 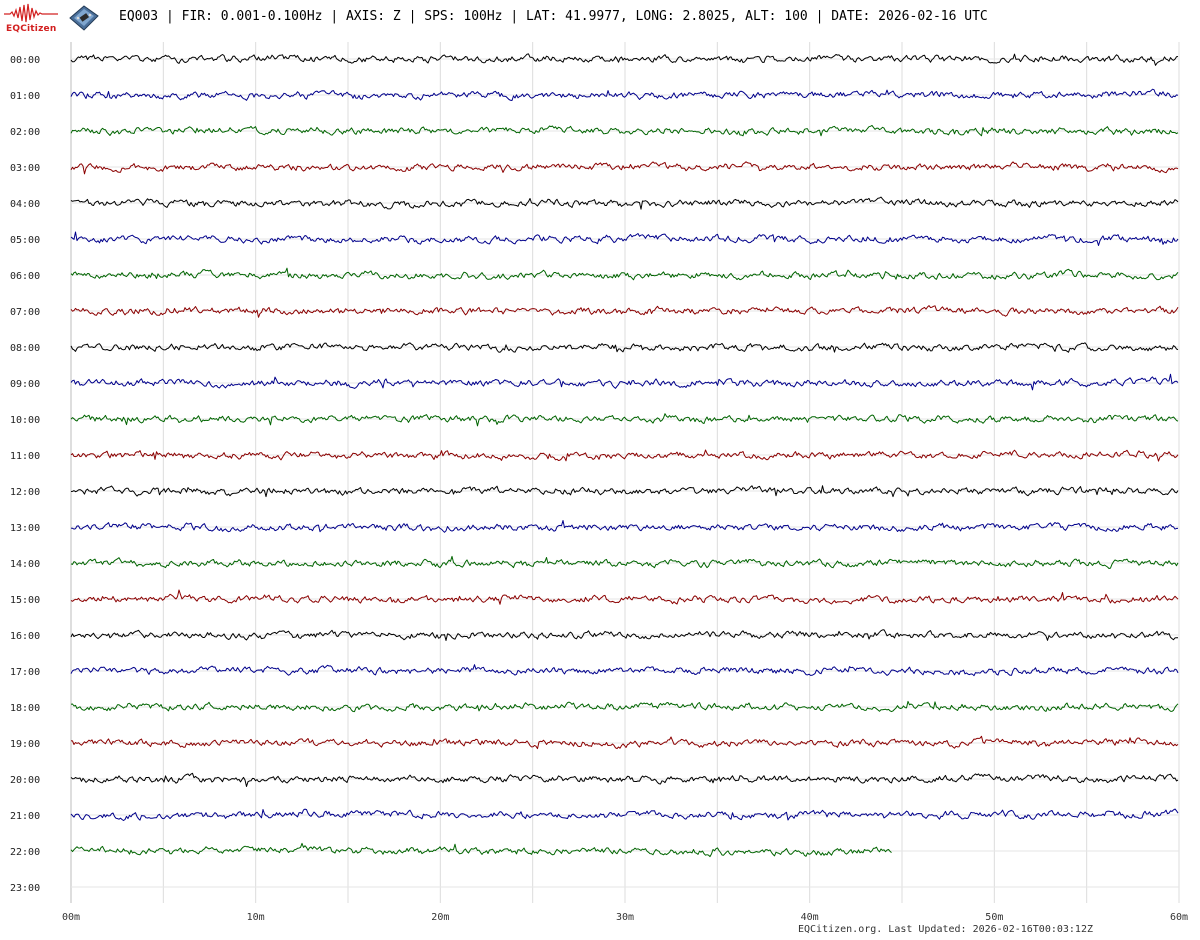 What do you see at coordinates (25, 60) in the screenshot?
I see `row-time-label: 00:00` at bounding box center [25, 60].